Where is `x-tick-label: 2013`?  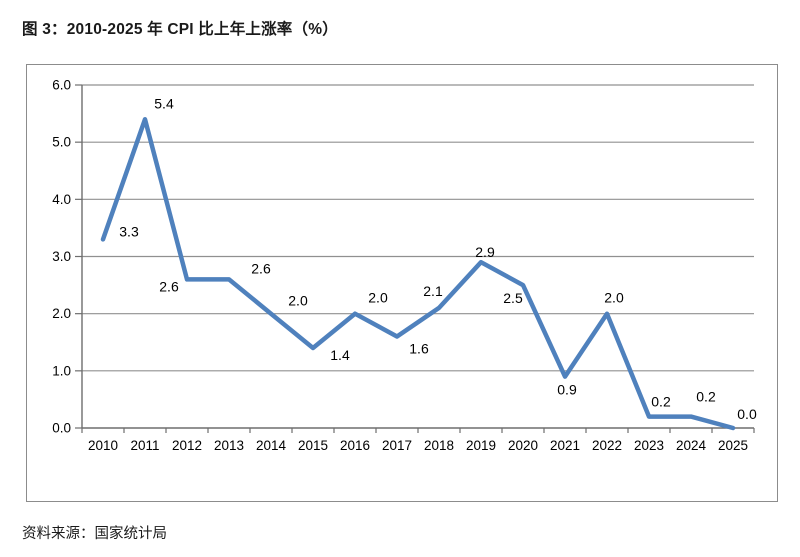 x-tick-label: 2013 is located at coordinates (229, 445).